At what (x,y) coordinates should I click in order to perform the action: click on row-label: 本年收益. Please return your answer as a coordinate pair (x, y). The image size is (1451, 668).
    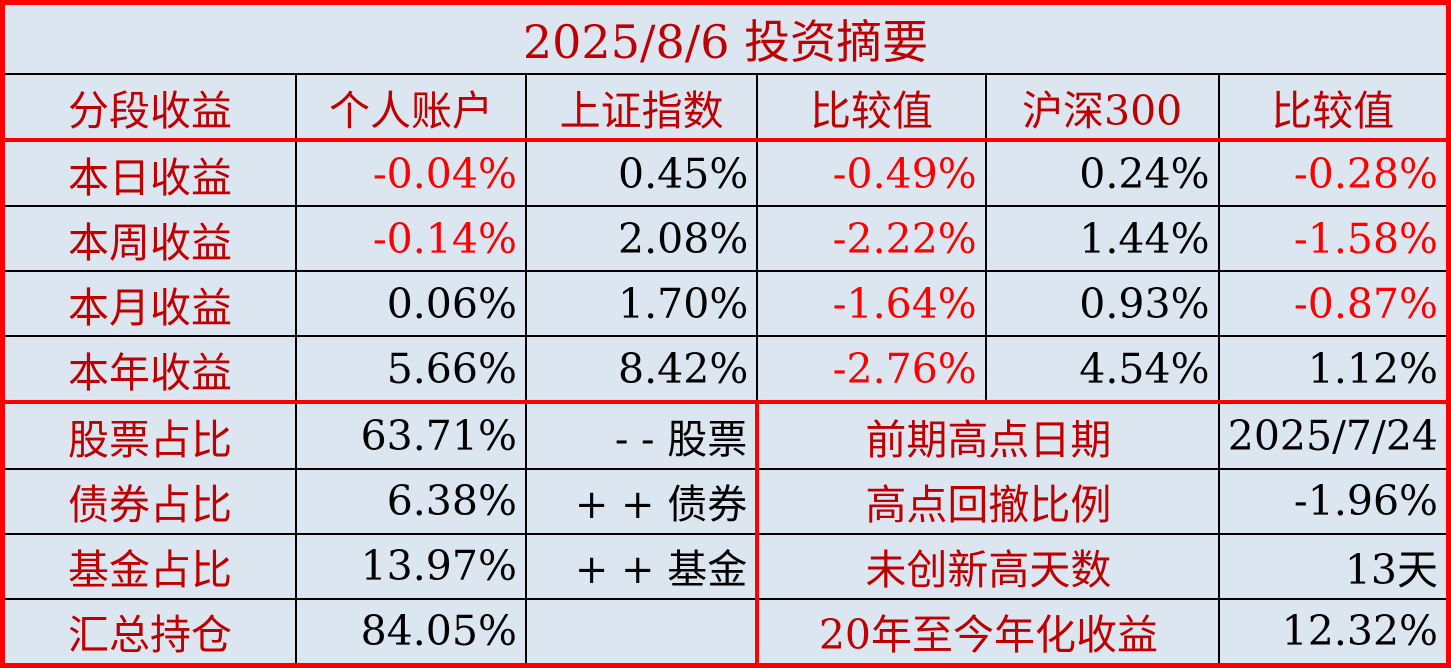
    Looking at the image, I should click on (149, 370).